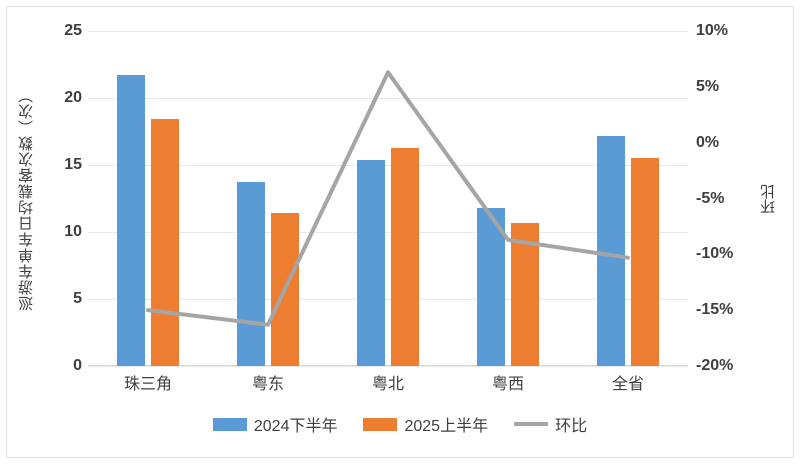  Describe the element at coordinates (147, 384) in the screenshot. I see `x-category-label: 珠三角` at that location.